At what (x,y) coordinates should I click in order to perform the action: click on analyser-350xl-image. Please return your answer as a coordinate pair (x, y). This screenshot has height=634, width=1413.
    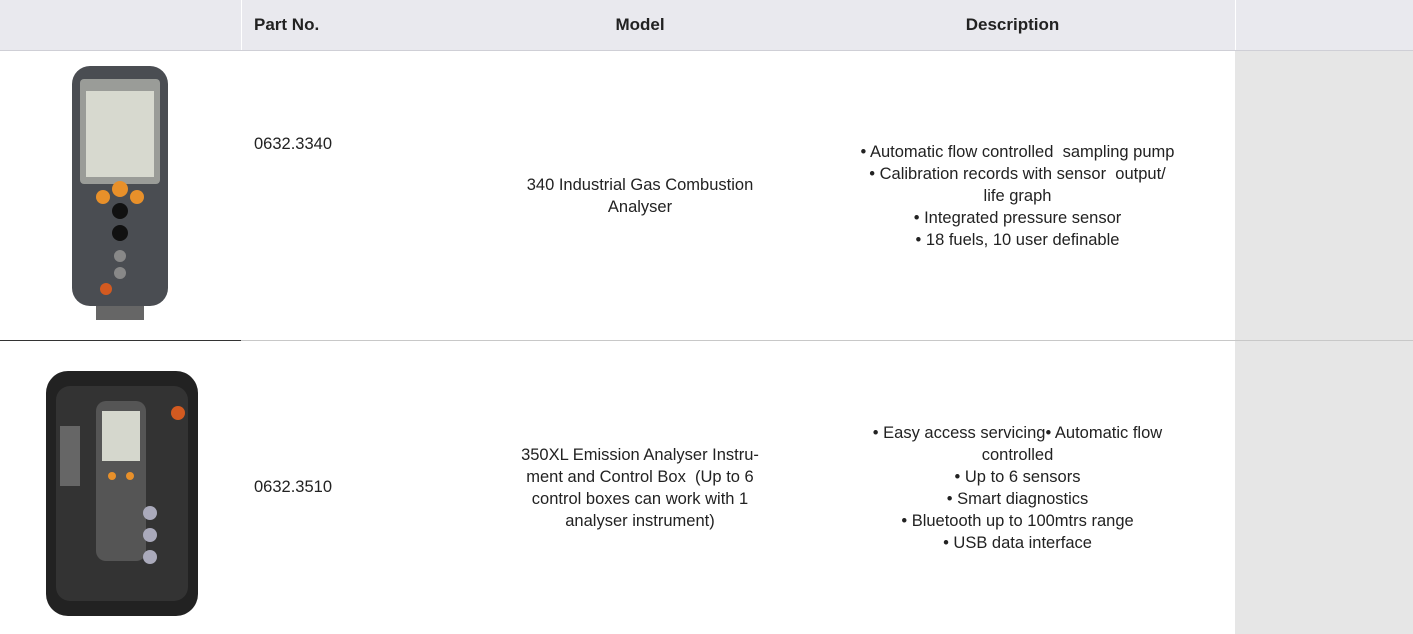
    Looking at the image, I should click on (122, 493).